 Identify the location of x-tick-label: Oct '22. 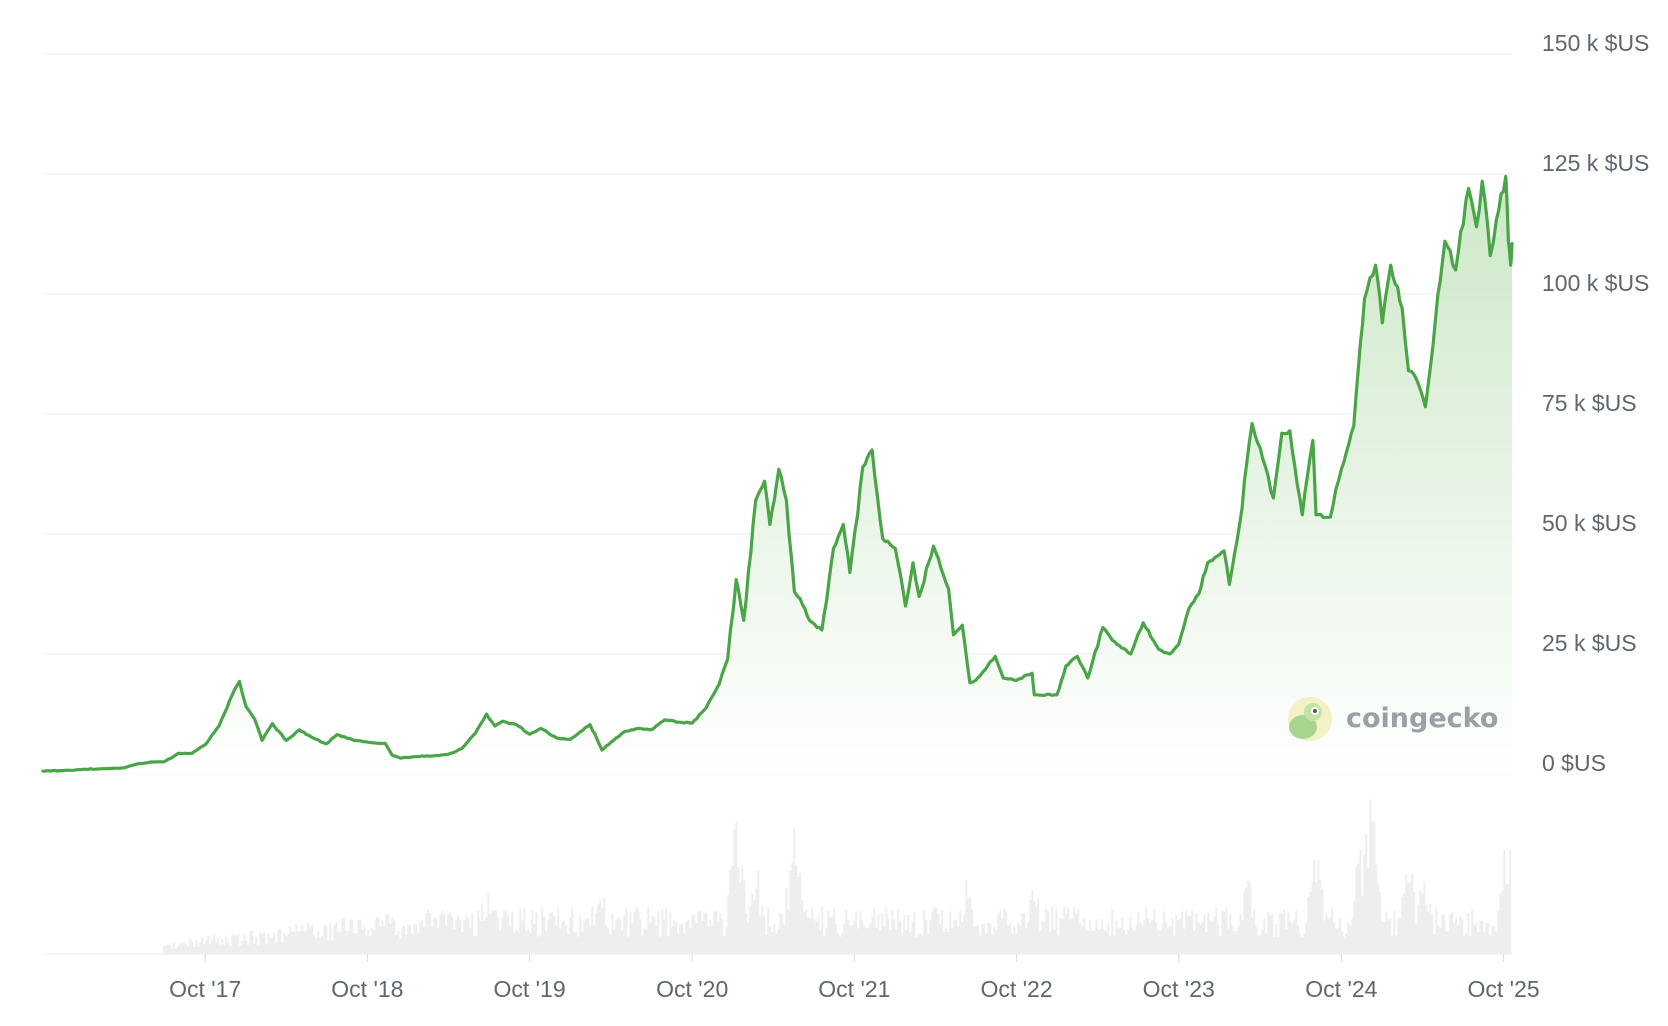
(1016, 989).